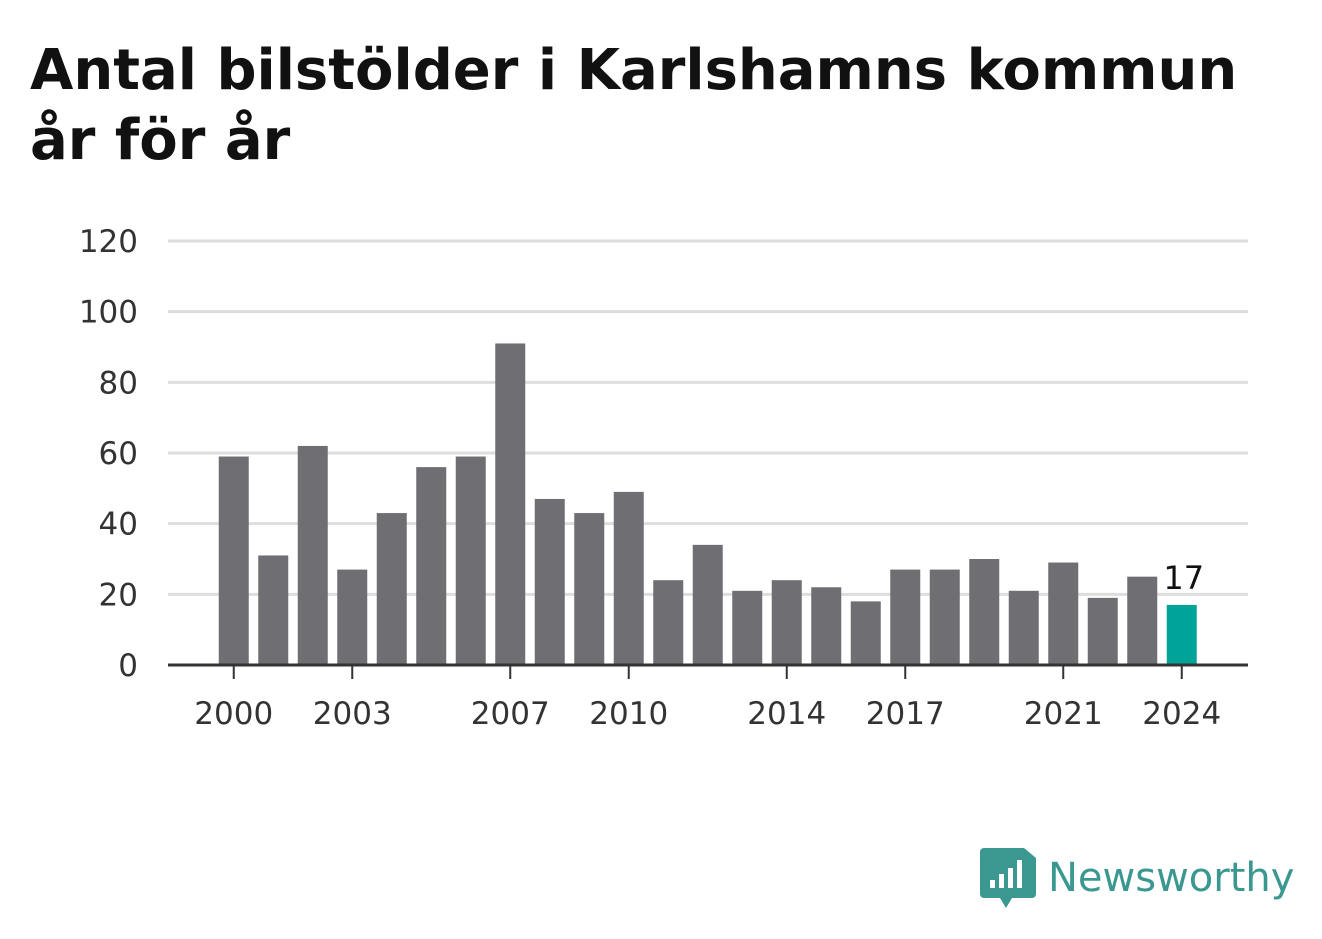 This screenshot has width=1322, height=939. What do you see at coordinates (108, 313) in the screenshot?
I see `y-tick-label: 100` at bounding box center [108, 313].